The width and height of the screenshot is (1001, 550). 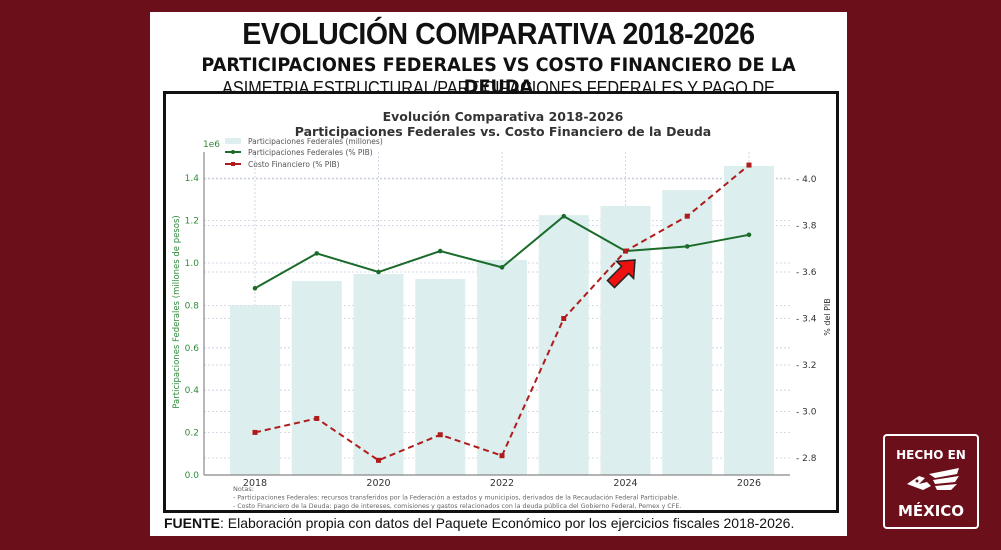 What do you see at coordinates (315, 141) in the screenshot?
I see `legend-label-bars: Participaciones Federales (millones)` at bounding box center [315, 141].